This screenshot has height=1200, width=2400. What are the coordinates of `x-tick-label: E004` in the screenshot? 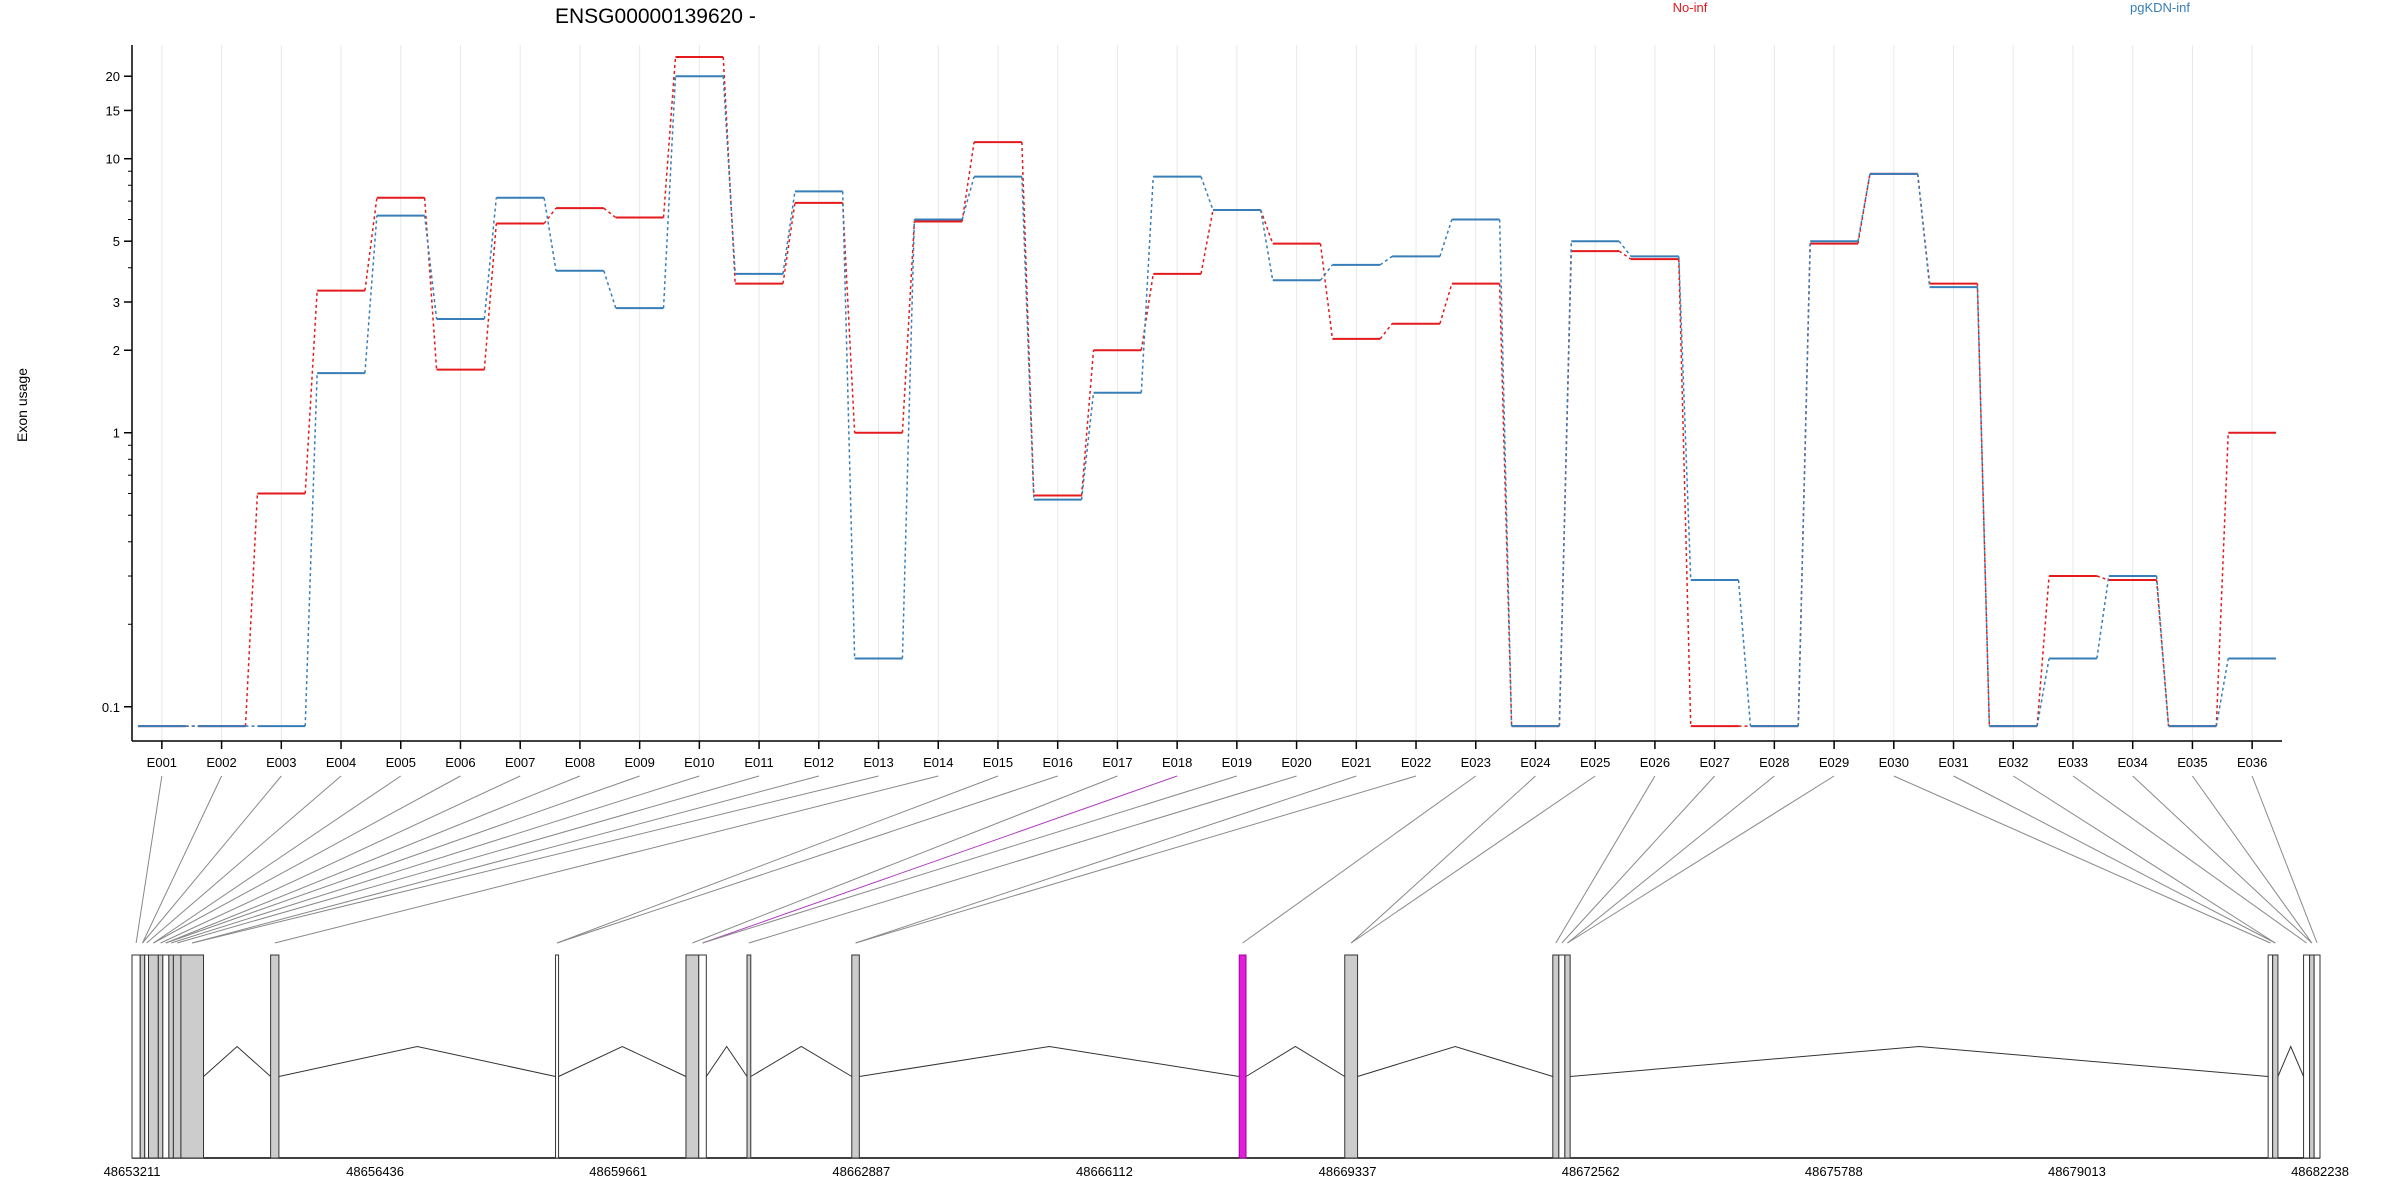 It's located at (341, 762).